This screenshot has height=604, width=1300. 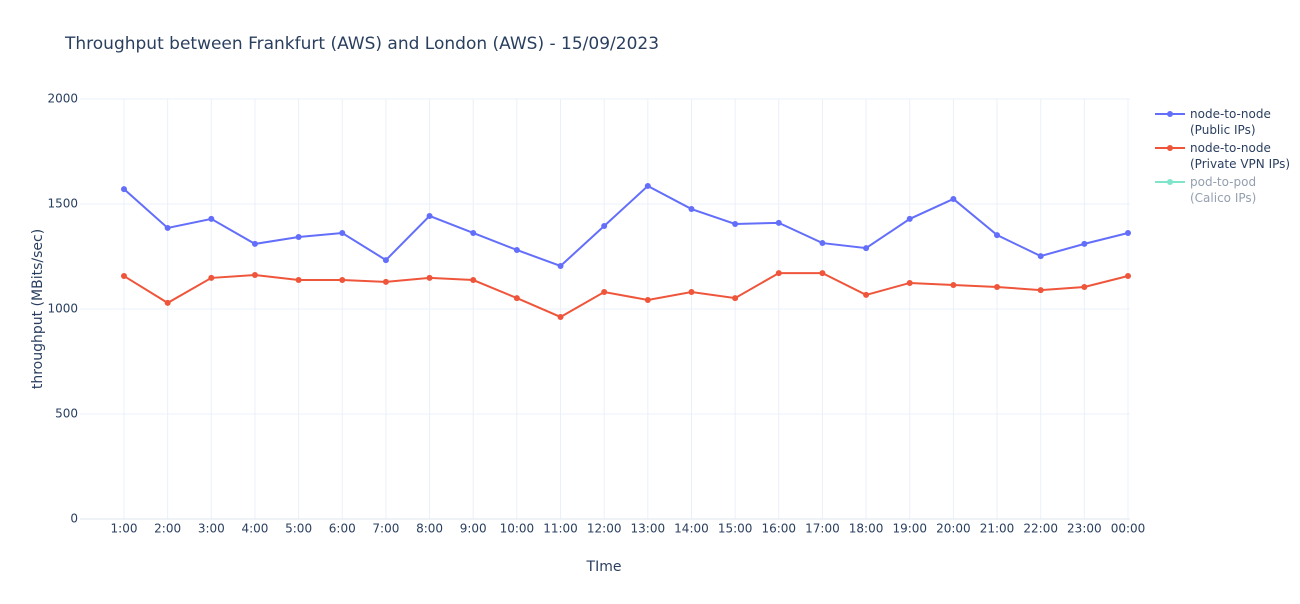 What do you see at coordinates (604, 529) in the screenshot?
I see `x-tick-label: 12:00` at bounding box center [604, 529].